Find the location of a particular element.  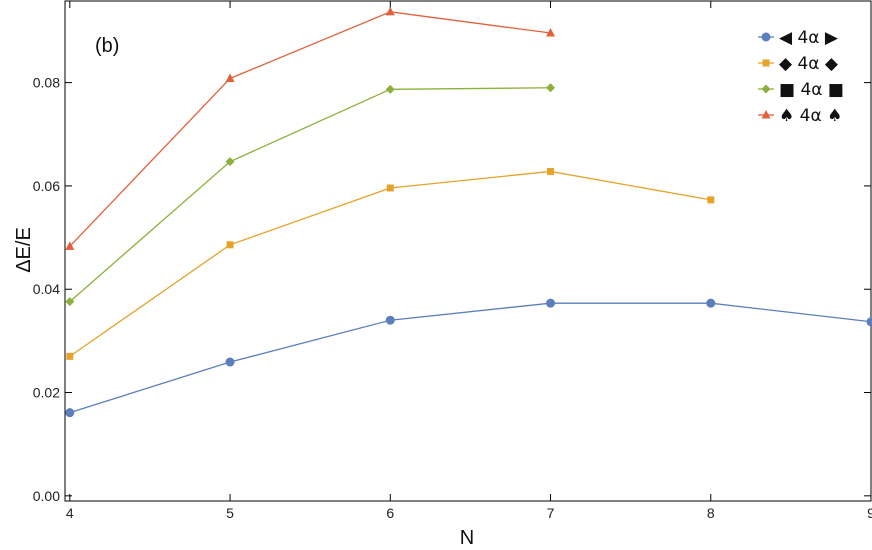

legend-label: ■ 4α ■ is located at coordinates (811, 90).